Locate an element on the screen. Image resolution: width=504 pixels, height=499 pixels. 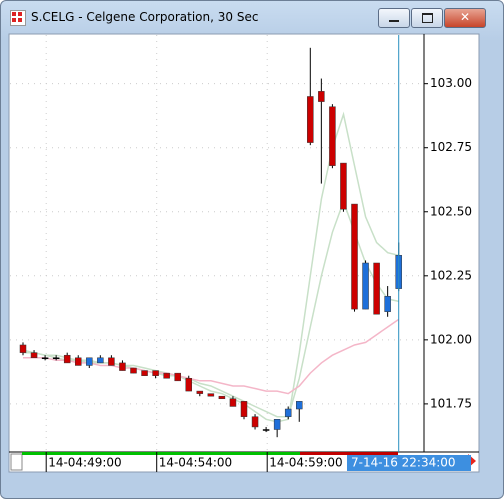
indicator-line is located at coordinates (211, 356).